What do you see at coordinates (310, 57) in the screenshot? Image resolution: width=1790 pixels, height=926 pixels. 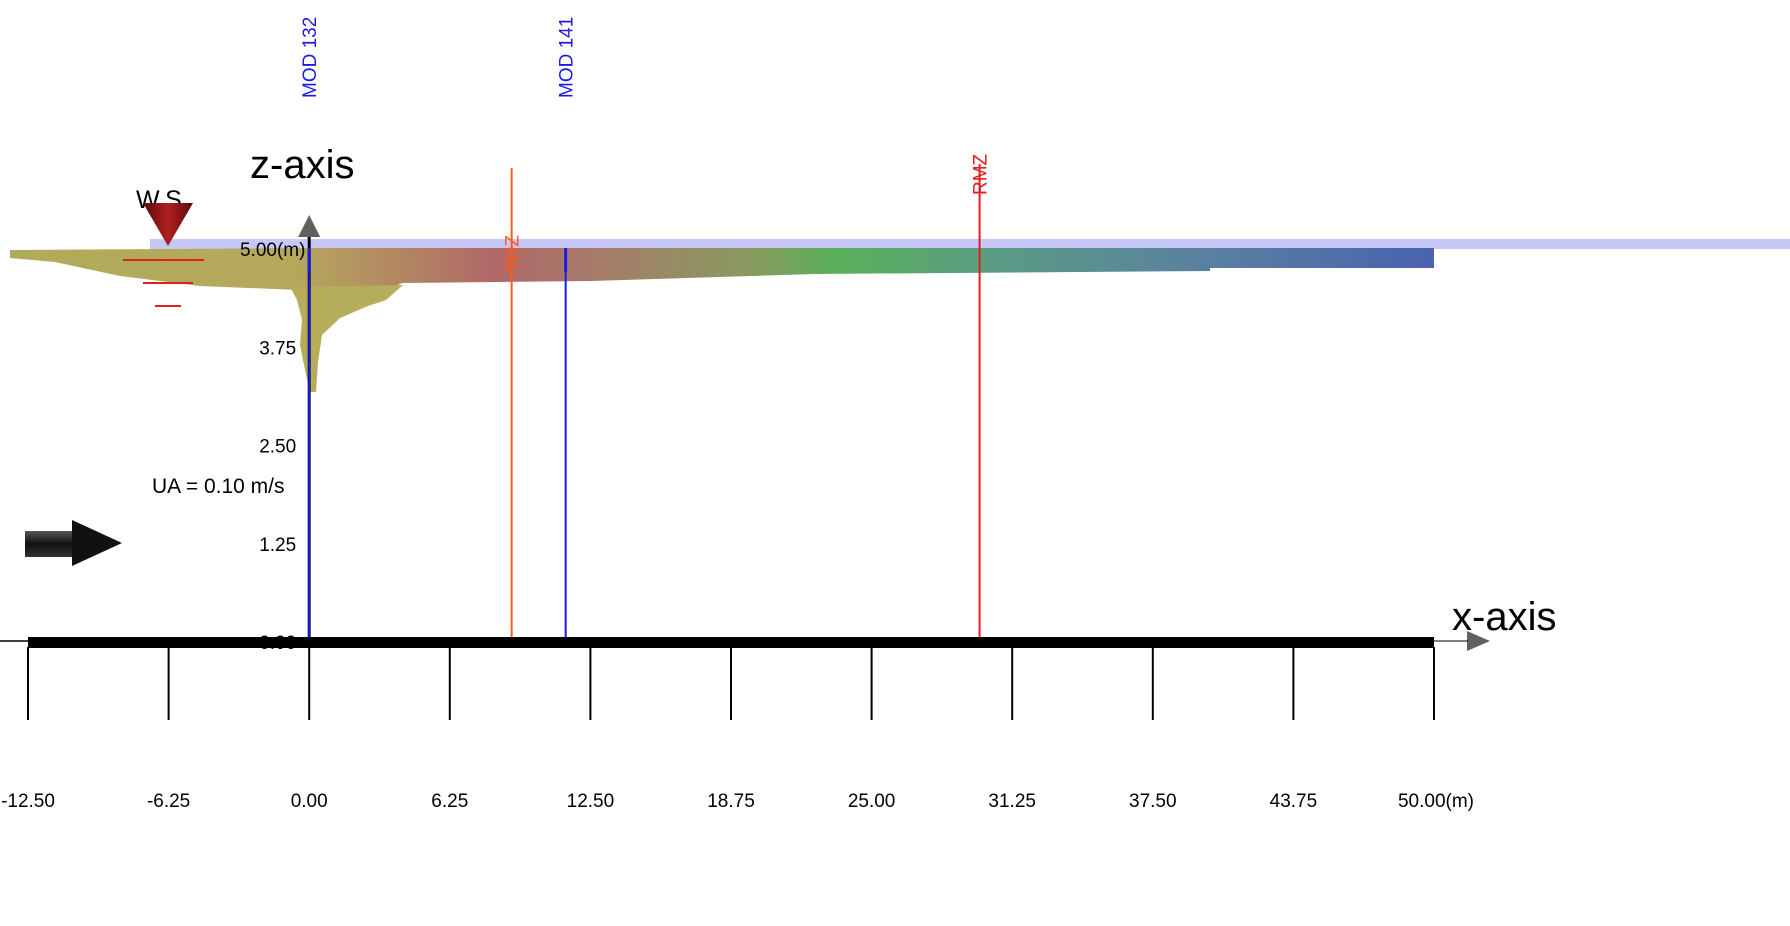 I see `marker-label-mod-132: MOD 132` at bounding box center [310, 57].